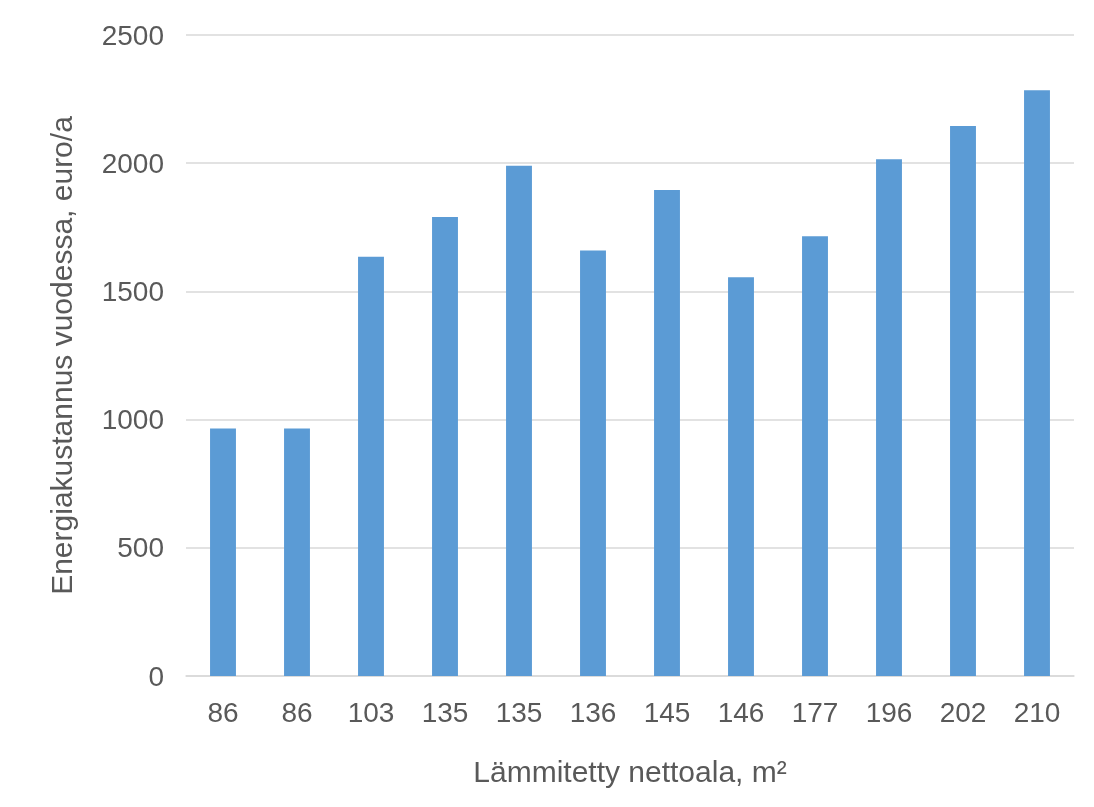  Describe the element at coordinates (593, 712) in the screenshot. I see `x-tick-label: 136` at that location.